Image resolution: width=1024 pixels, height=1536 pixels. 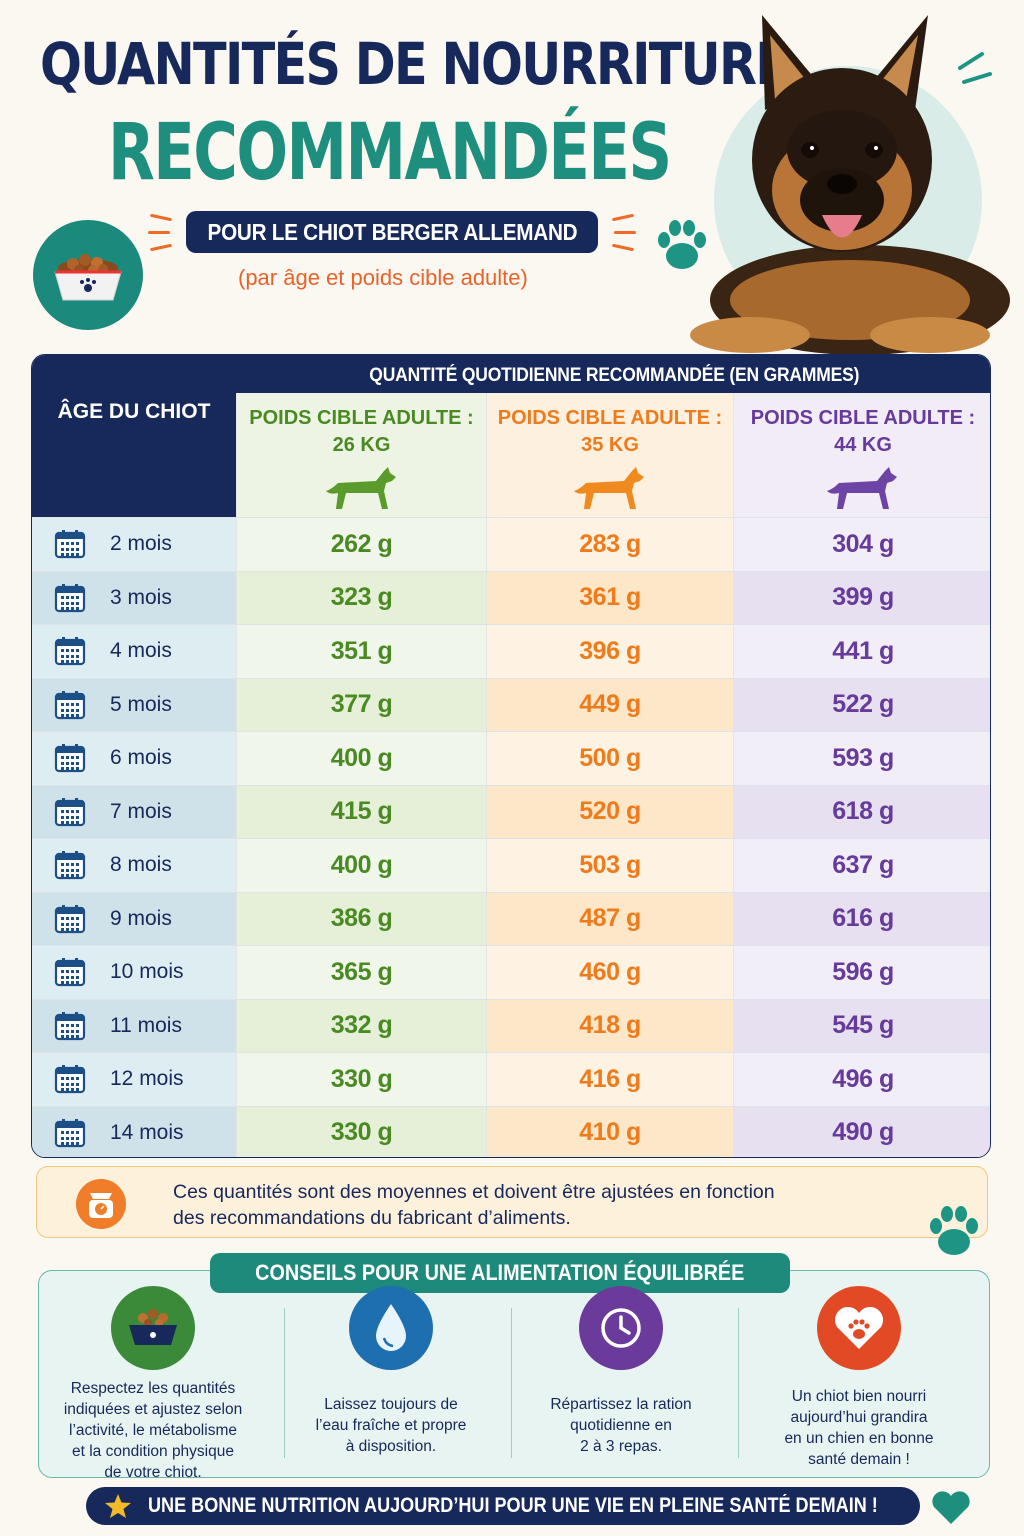 I want to click on age-cell: 4 mois, so click(x=134, y=651).